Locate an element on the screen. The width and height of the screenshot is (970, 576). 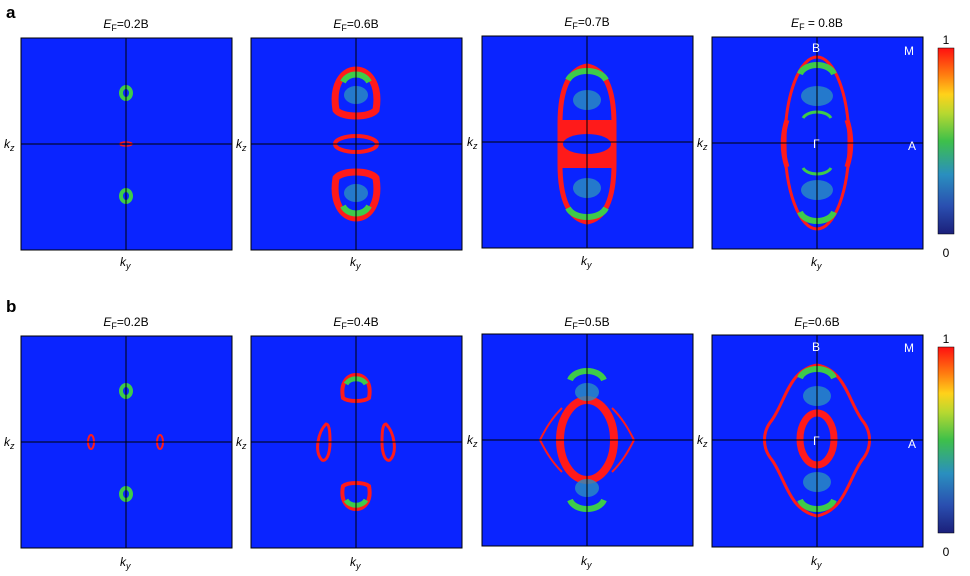
panel-title: EF=0.7B is located at coordinates (586, 23).